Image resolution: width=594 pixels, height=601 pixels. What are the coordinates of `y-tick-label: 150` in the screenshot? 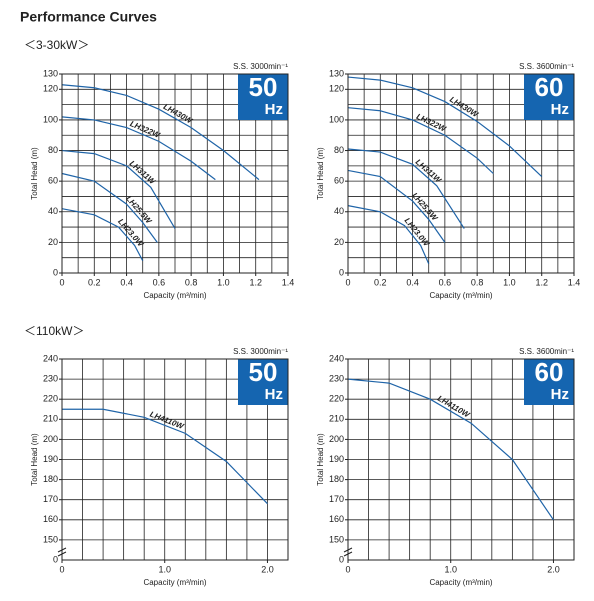 It's located at (336, 539).